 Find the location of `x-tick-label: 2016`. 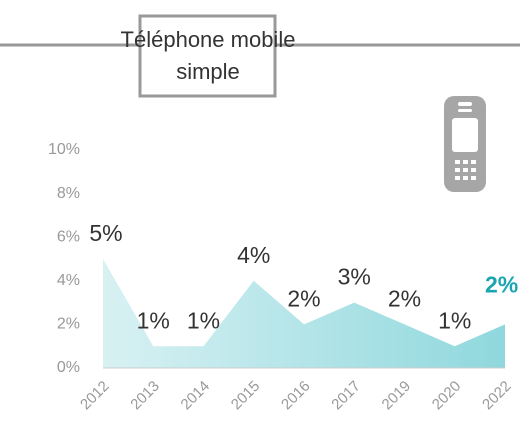

x-tick-label: 2016 is located at coordinates (296, 396).